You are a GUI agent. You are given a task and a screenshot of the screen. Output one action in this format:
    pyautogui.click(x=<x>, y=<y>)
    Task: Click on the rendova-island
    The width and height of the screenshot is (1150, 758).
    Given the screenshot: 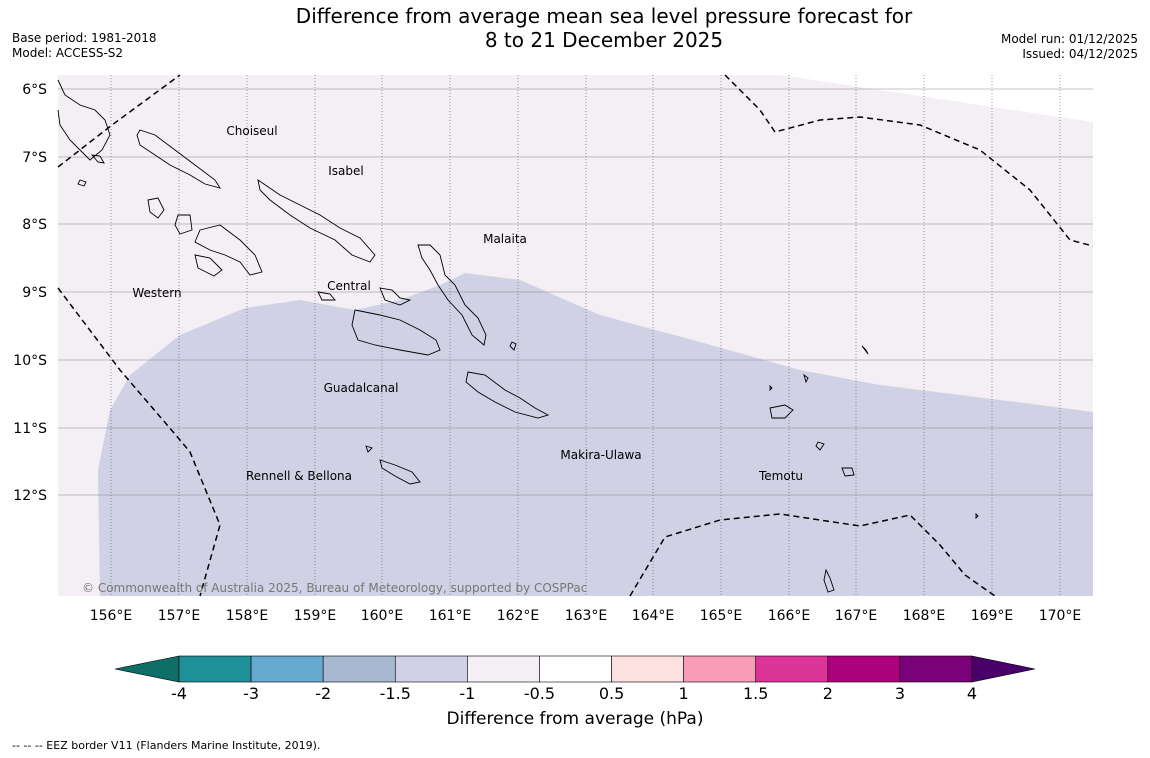 What is the action you would take?
    pyautogui.click(x=208, y=265)
    